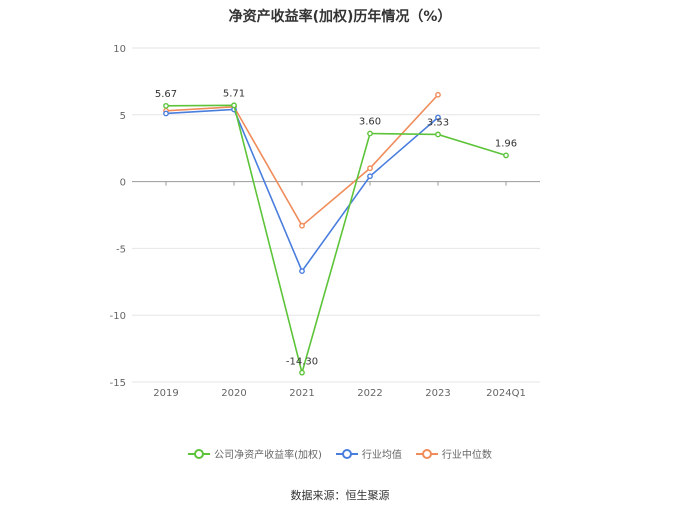 The width and height of the screenshot is (680, 509). I want to click on chart-title: 净资产收益率(加权)历年情况（%）, so click(340, 17).